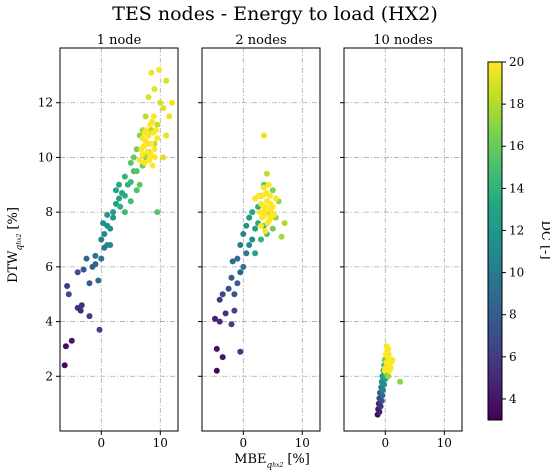  What do you see at coordinates (513, 315) in the screenshot?
I see `colorbar-tick-label: 8` at bounding box center [513, 315].